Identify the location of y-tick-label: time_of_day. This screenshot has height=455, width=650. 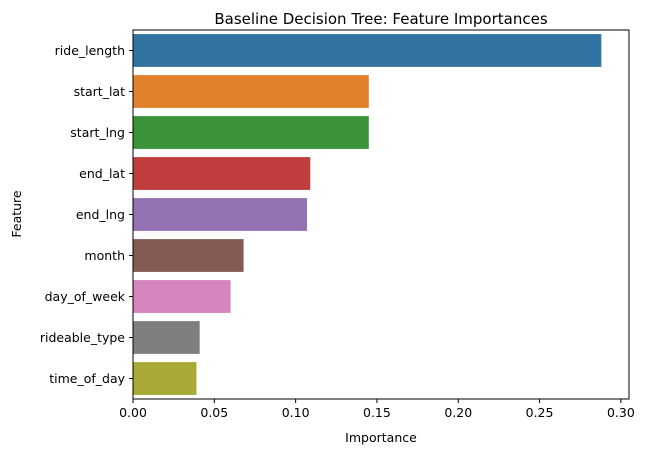
(87, 378).